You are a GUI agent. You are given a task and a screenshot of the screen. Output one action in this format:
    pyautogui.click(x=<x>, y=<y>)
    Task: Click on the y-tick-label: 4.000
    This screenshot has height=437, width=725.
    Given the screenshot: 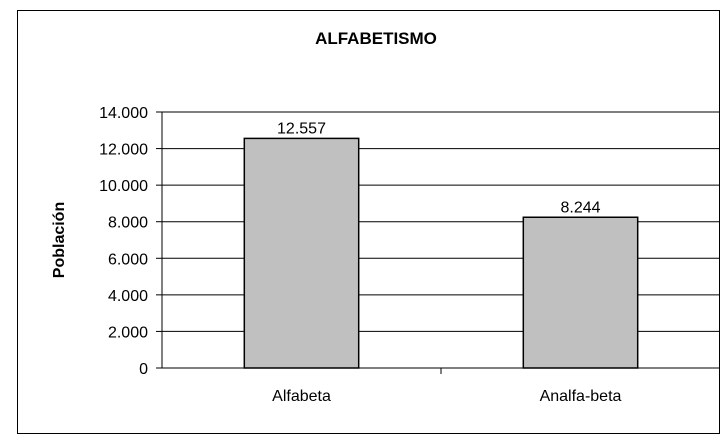 What is the action you would take?
    pyautogui.click(x=128, y=296)
    